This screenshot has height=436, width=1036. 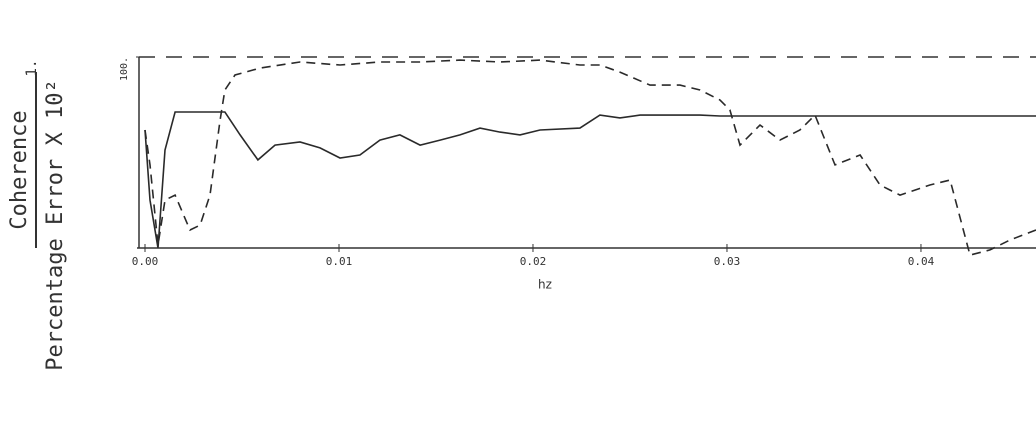 I want to click on x-label: hz, so click(x=545, y=285).